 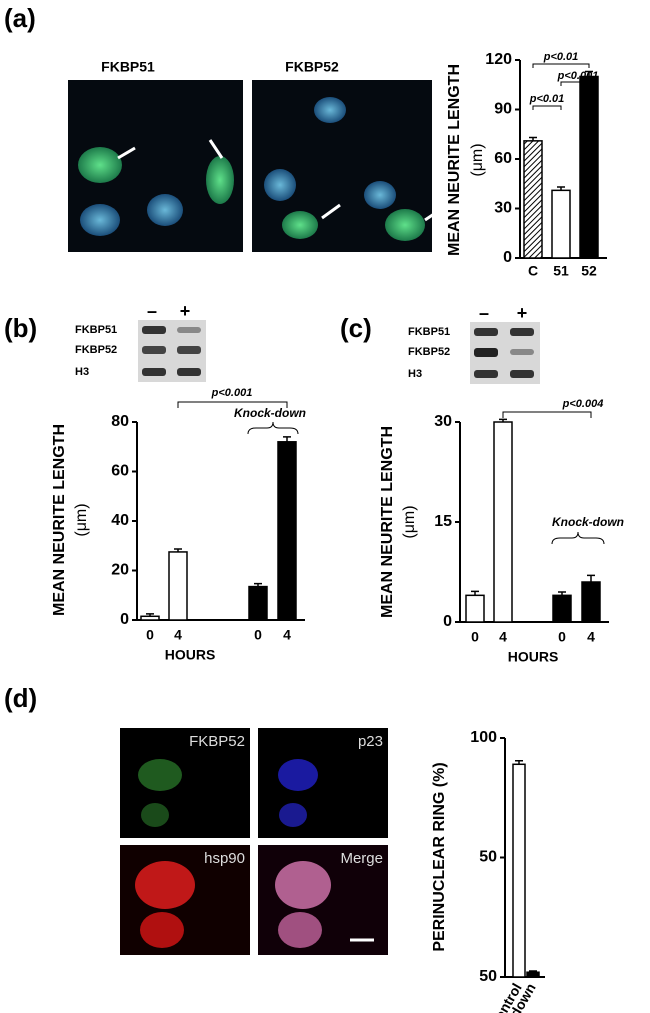 I want to click on y-tick-label: 30, so click(x=503, y=208).